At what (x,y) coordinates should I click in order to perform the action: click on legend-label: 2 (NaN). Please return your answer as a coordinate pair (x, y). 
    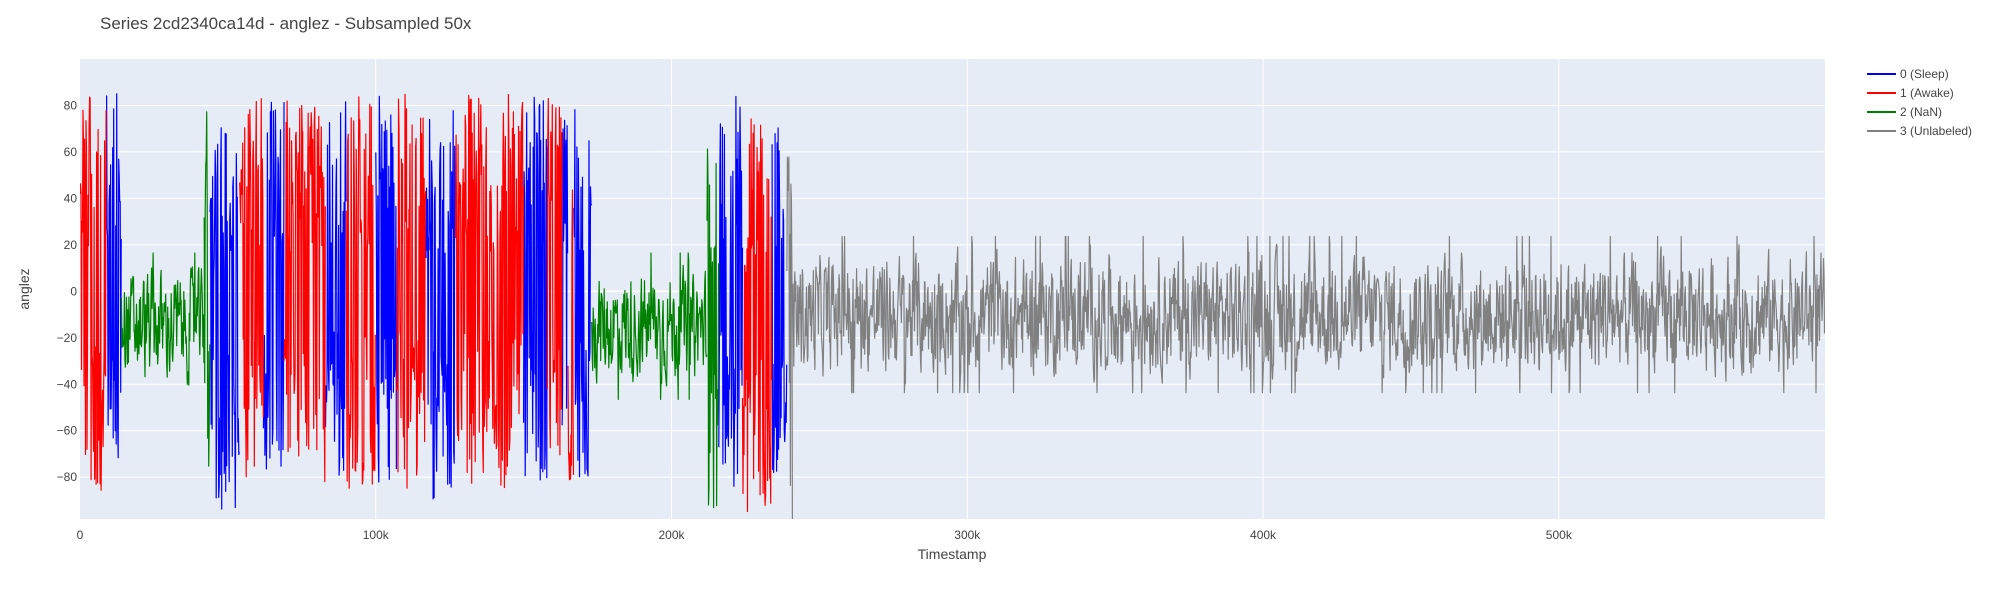
    Looking at the image, I should click on (1921, 112).